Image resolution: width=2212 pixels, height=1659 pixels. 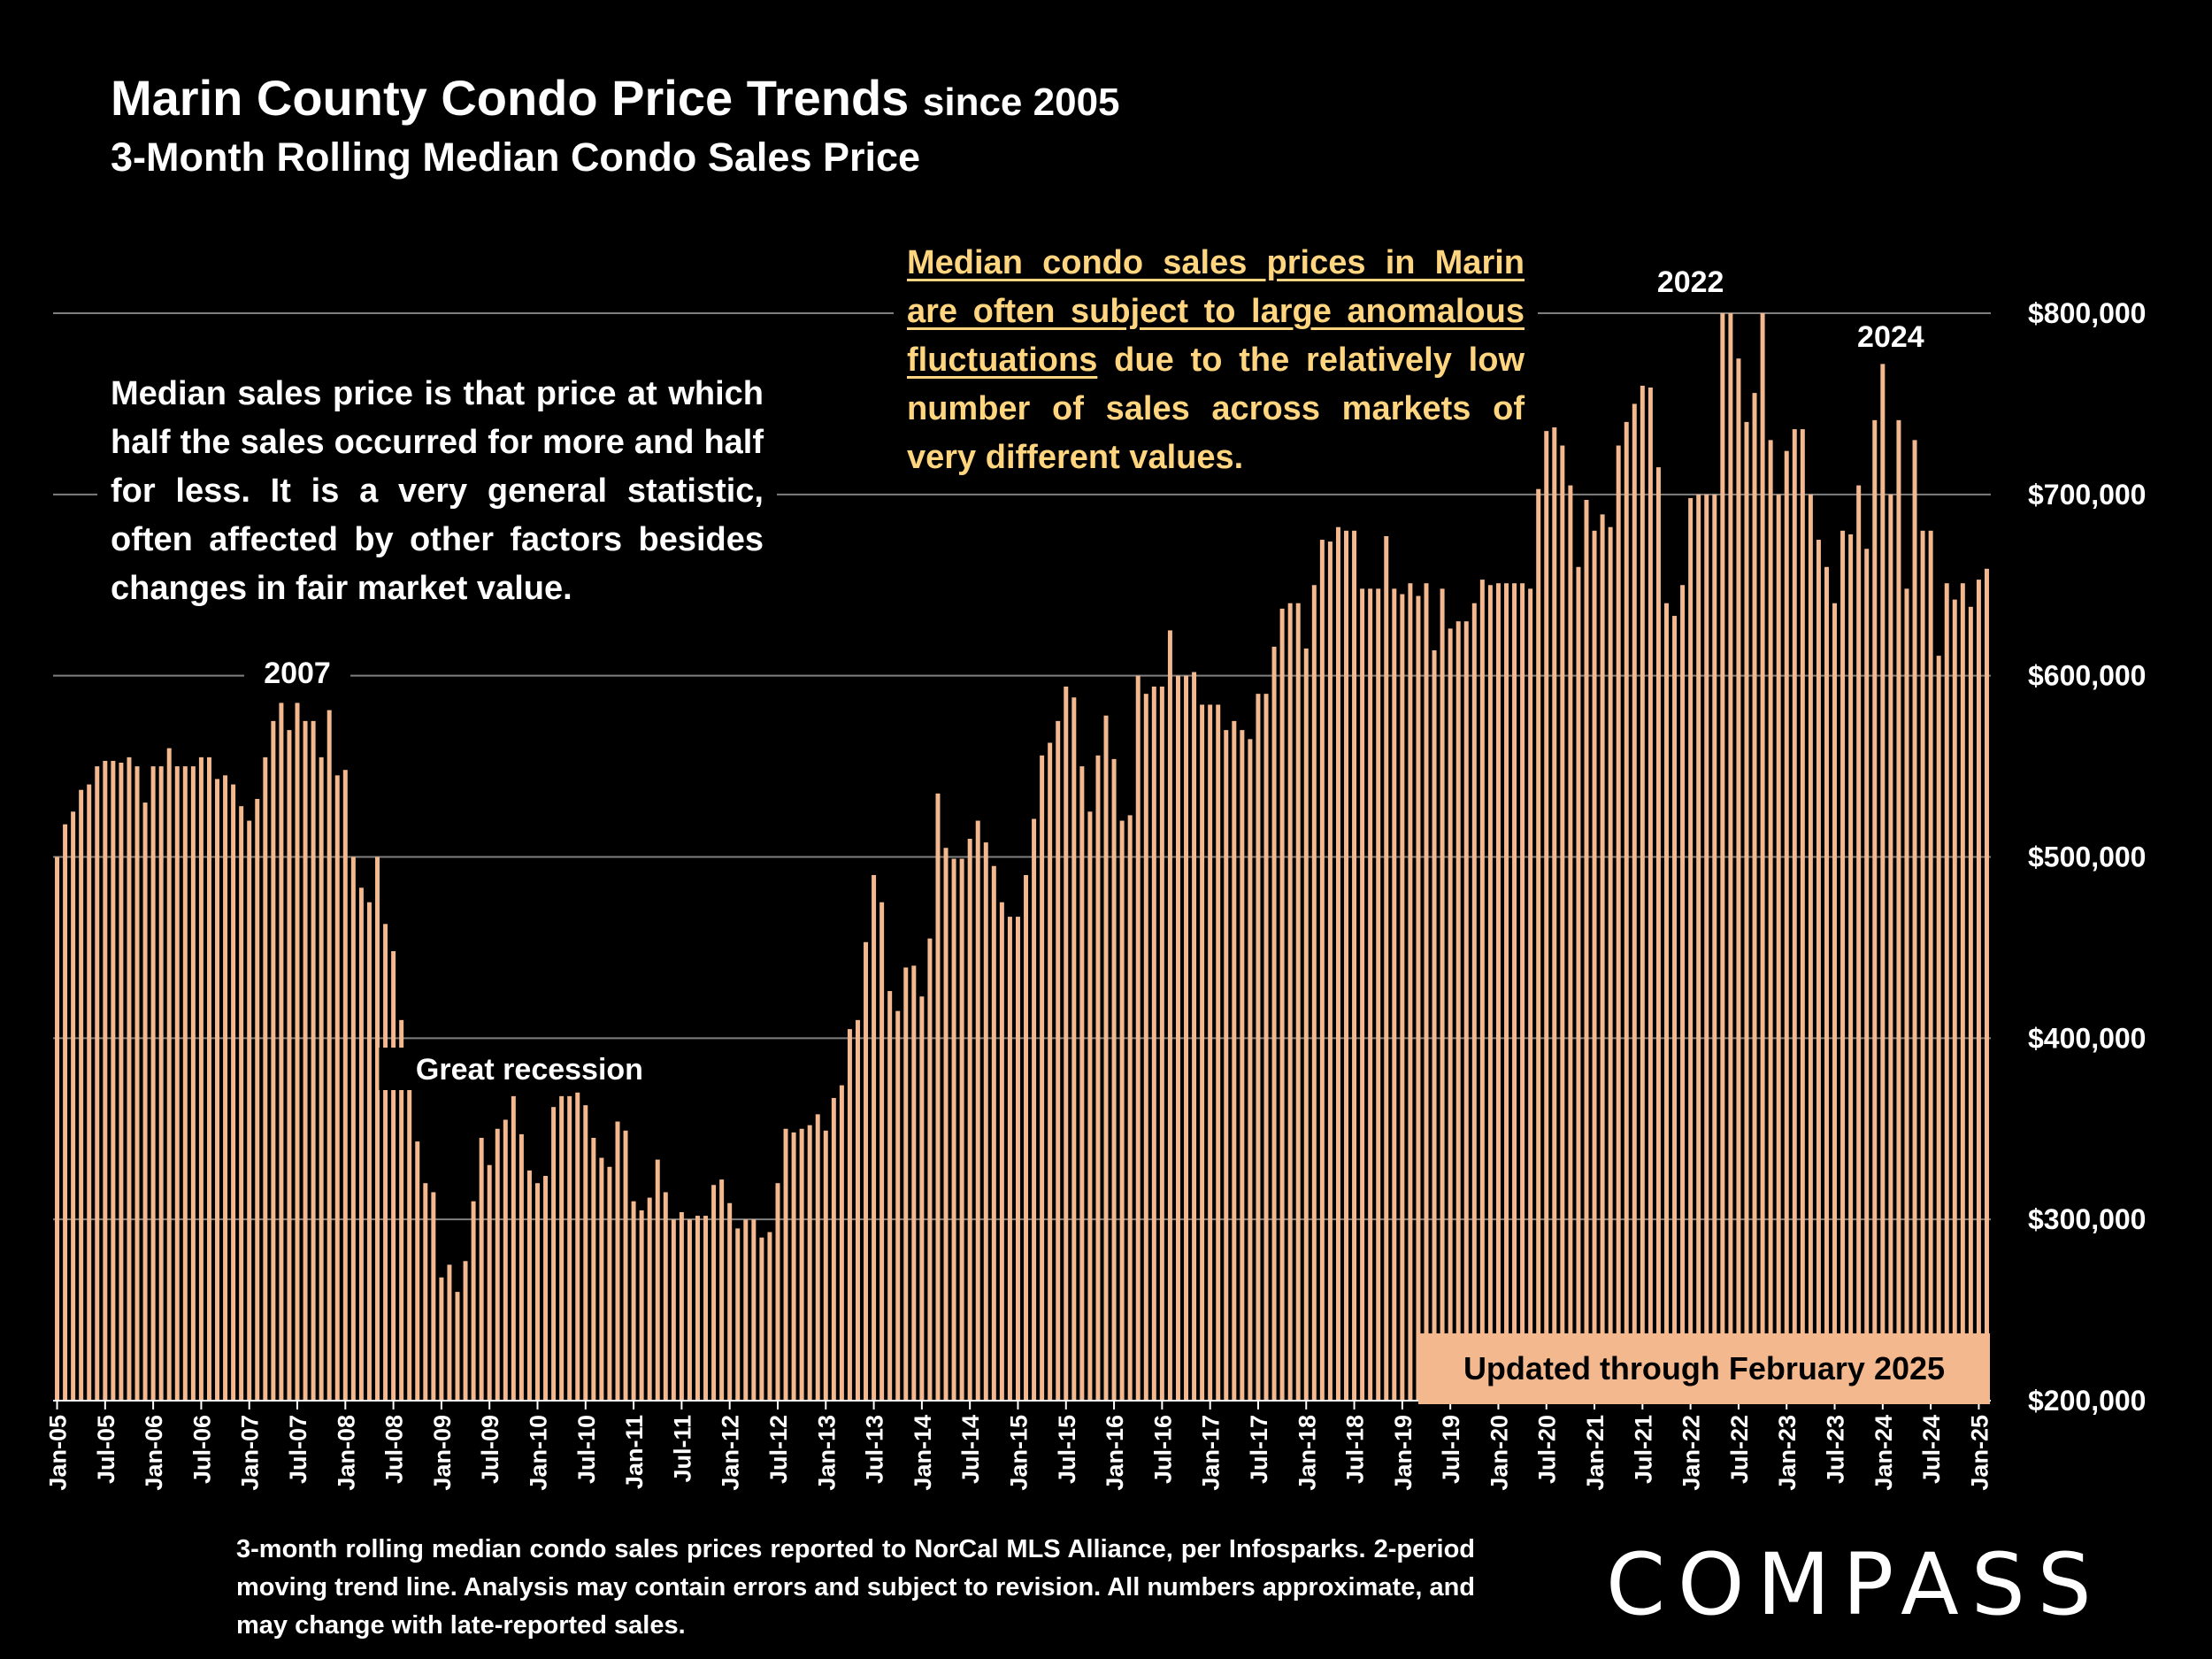 What do you see at coordinates (1595, 1453) in the screenshot?
I see `x-tick-label: Jan-21` at bounding box center [1595, 1453].